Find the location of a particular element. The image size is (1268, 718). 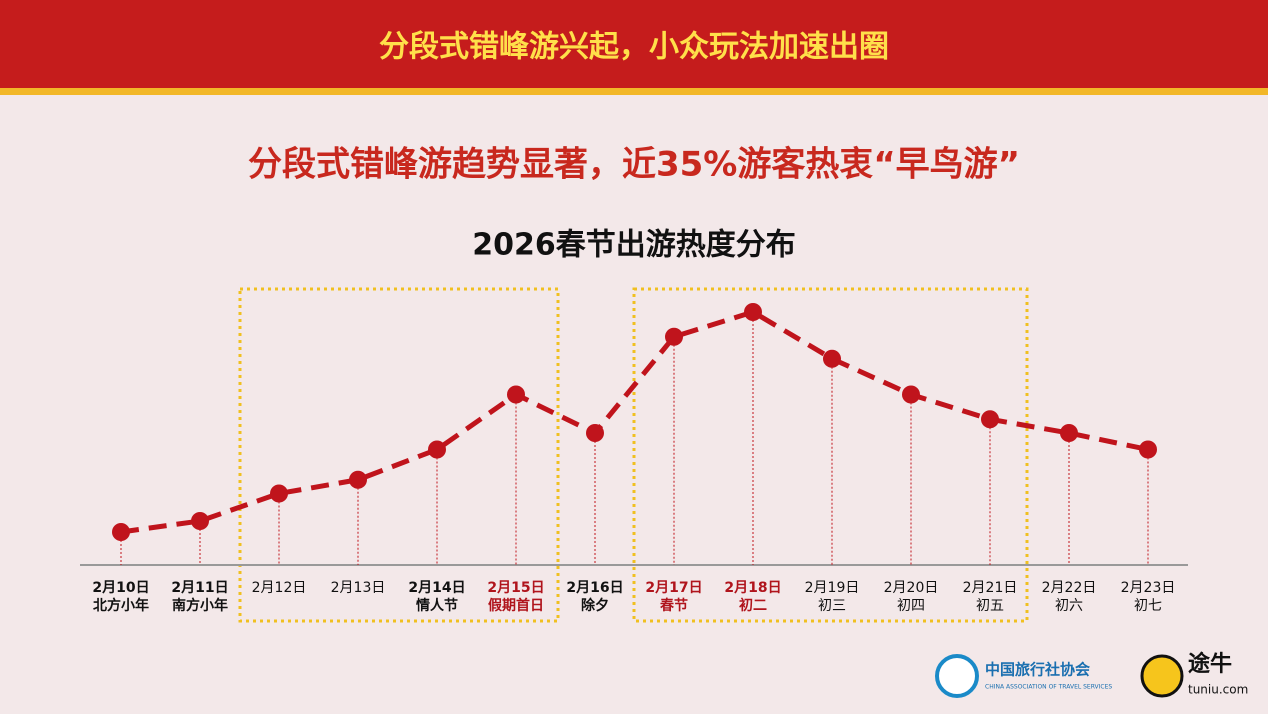

x-tick-label: 2月18日 is located at coordinates (752, 588).